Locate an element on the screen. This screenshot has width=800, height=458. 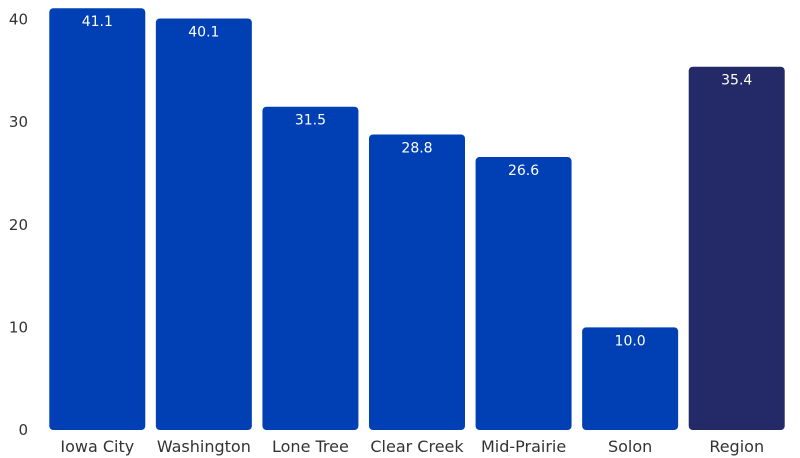
y-tick-label: 20 is located at coordinates (18, 225).